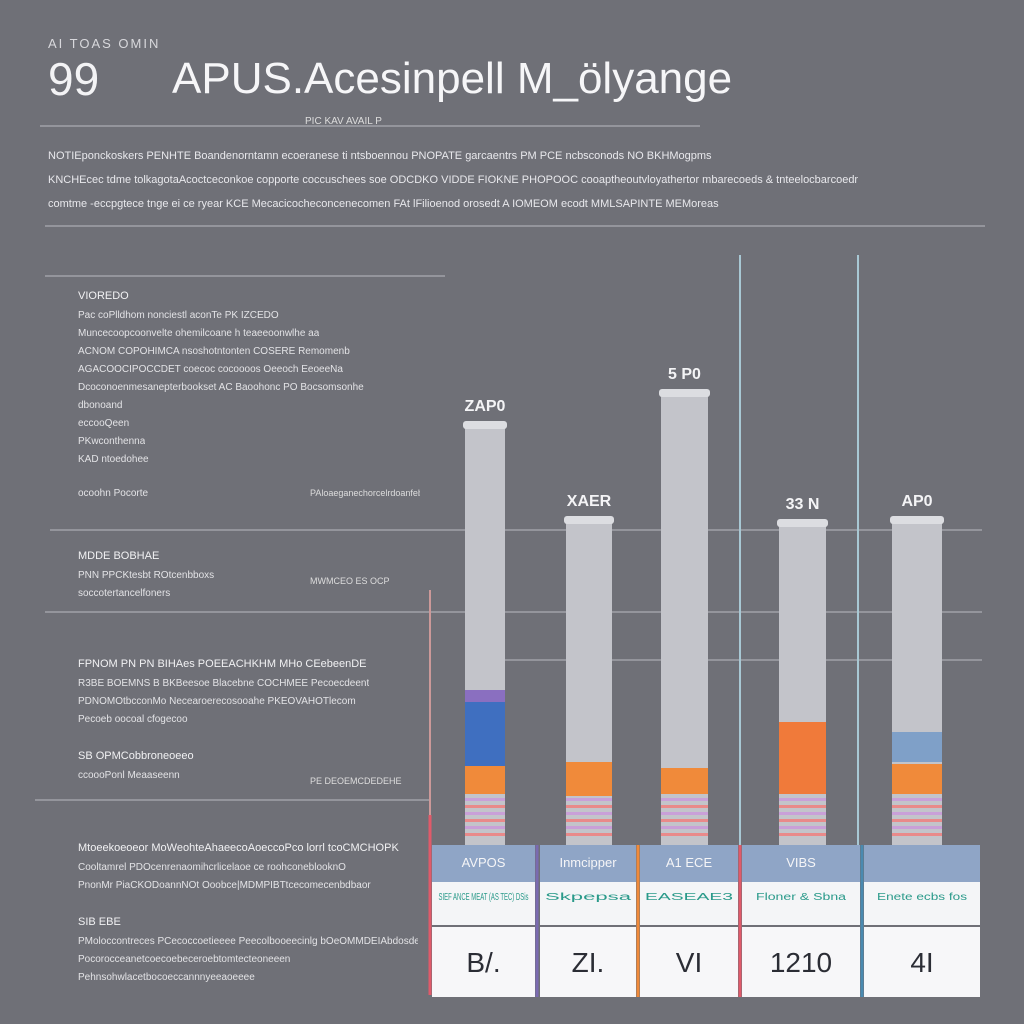  Describe the element at coordinates (113, 493) in the screenshot. I see `section-note: ocoohn Pocorte` at that location.